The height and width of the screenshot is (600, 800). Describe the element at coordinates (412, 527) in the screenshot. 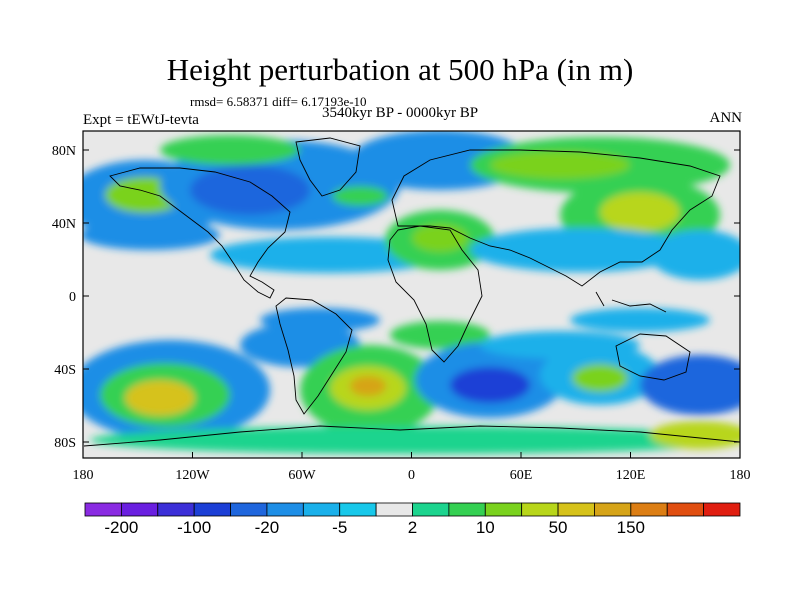

I see `colorbar-label: 2` at that location.